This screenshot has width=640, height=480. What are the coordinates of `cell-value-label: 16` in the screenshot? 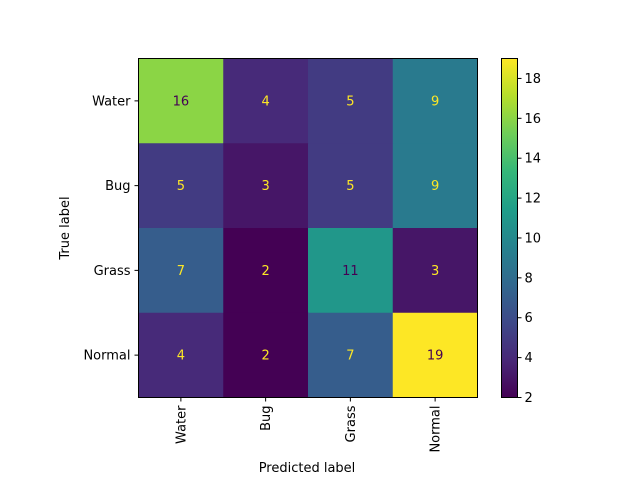 It's located at (181, 101).